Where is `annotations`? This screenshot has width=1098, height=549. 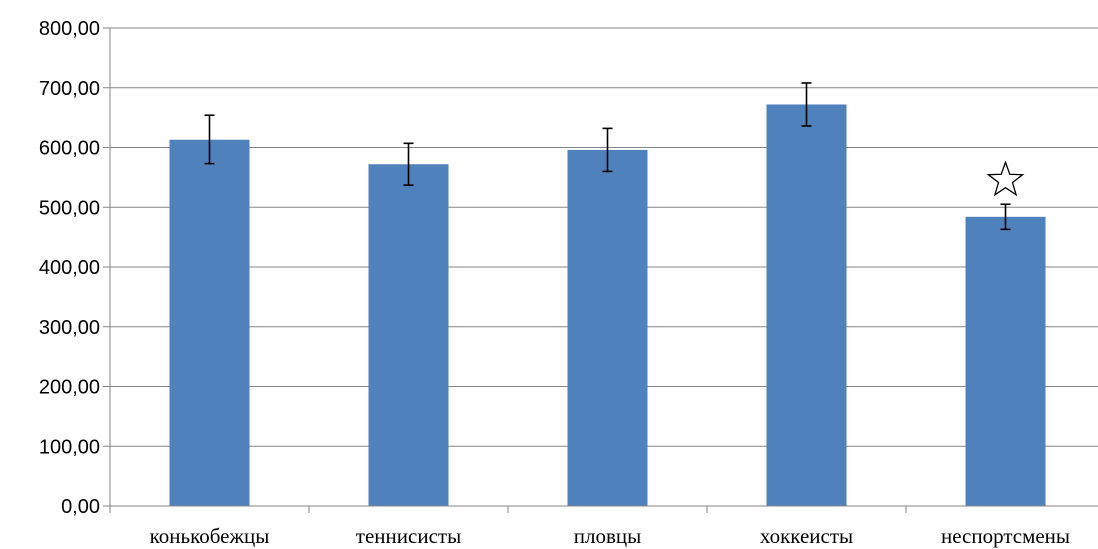
annotations is located at coordinates (1005, 178).